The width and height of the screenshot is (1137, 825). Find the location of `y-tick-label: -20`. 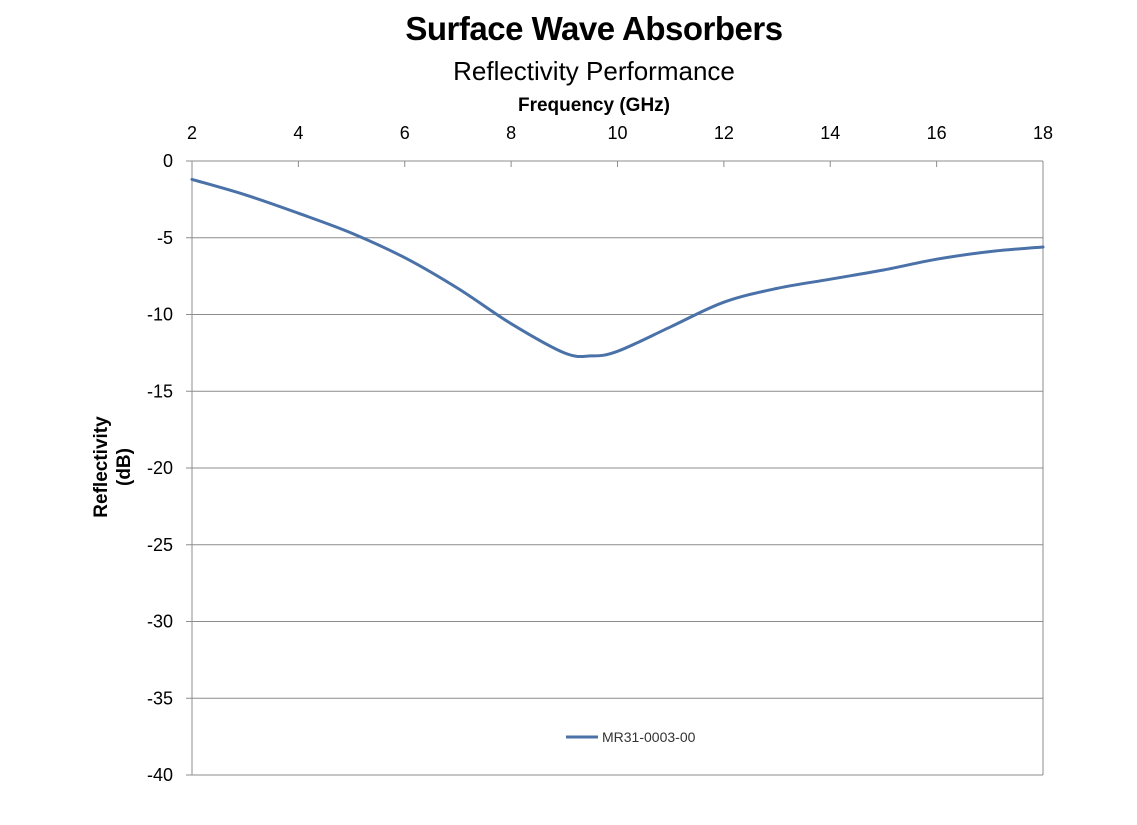

y-tick-label: -20 is located at coordinates (160, 468).